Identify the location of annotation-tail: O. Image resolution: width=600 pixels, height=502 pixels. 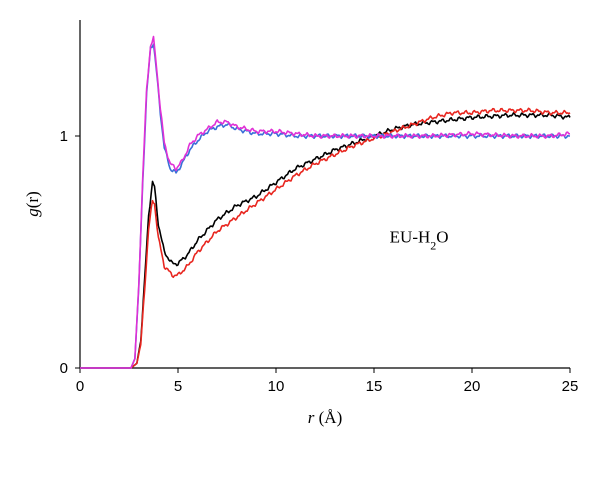
(442, 237).